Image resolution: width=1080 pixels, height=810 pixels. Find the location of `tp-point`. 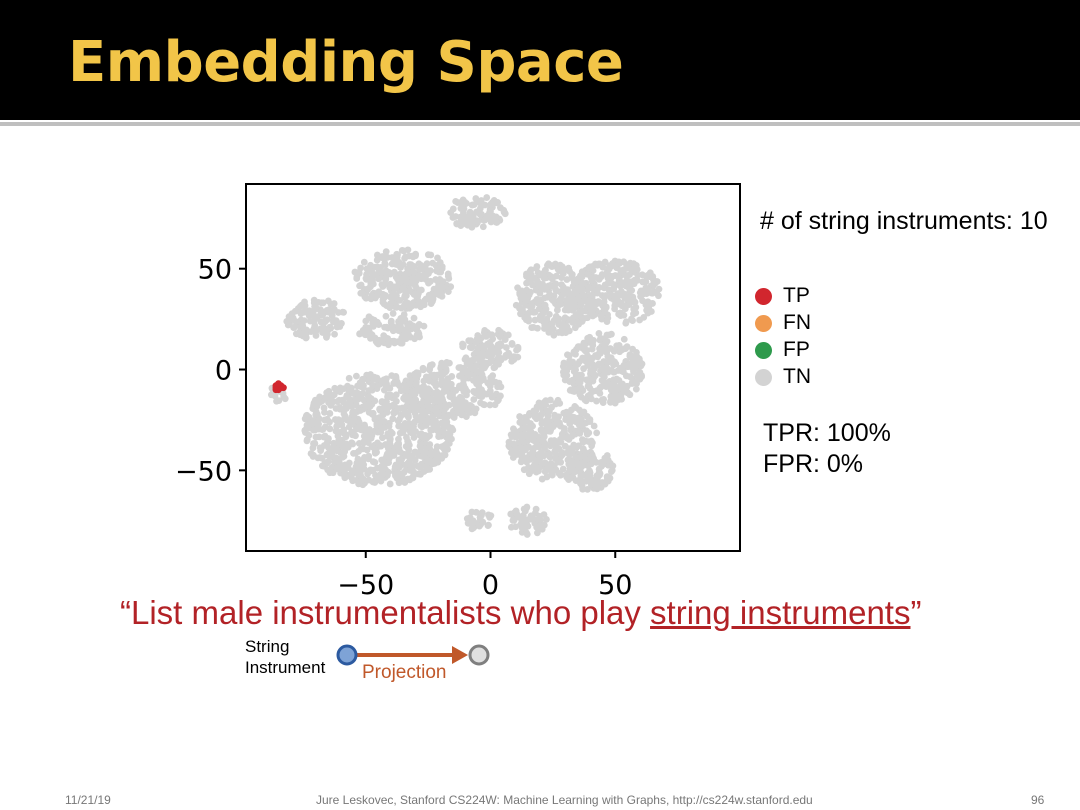

tp-point is located at coordinates (276, 390).